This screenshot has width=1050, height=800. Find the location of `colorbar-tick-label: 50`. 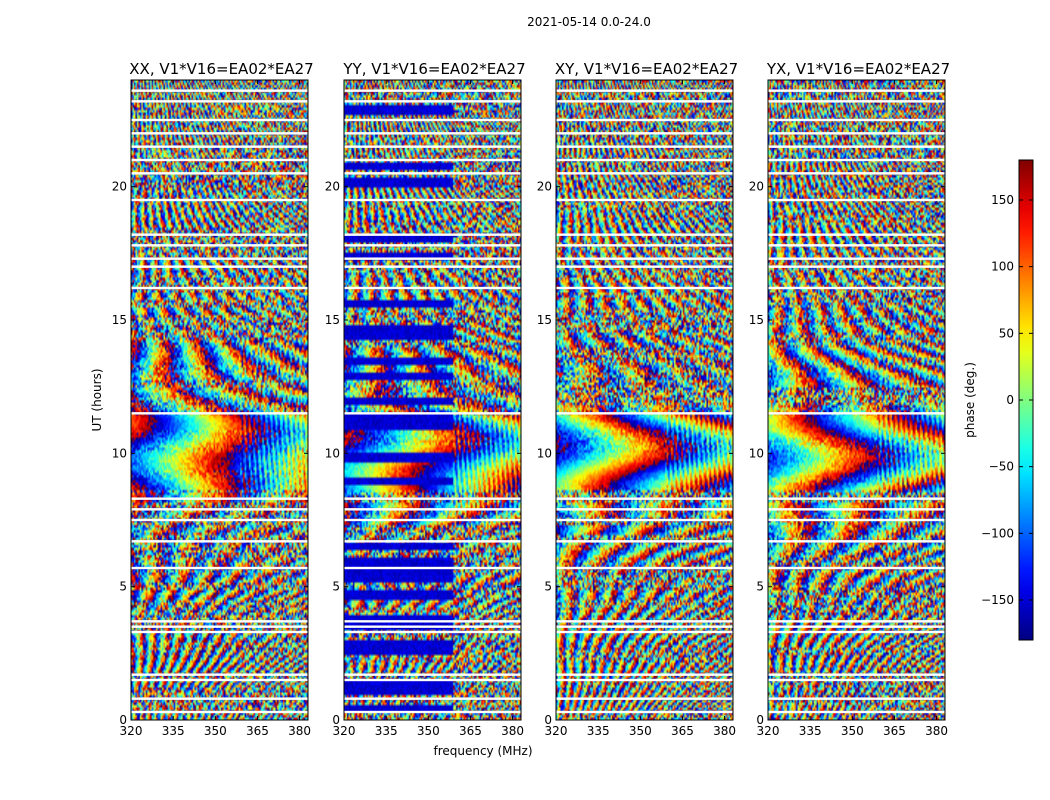

colorbar-tick-label: 50 is located at coordinates (1006, 333).